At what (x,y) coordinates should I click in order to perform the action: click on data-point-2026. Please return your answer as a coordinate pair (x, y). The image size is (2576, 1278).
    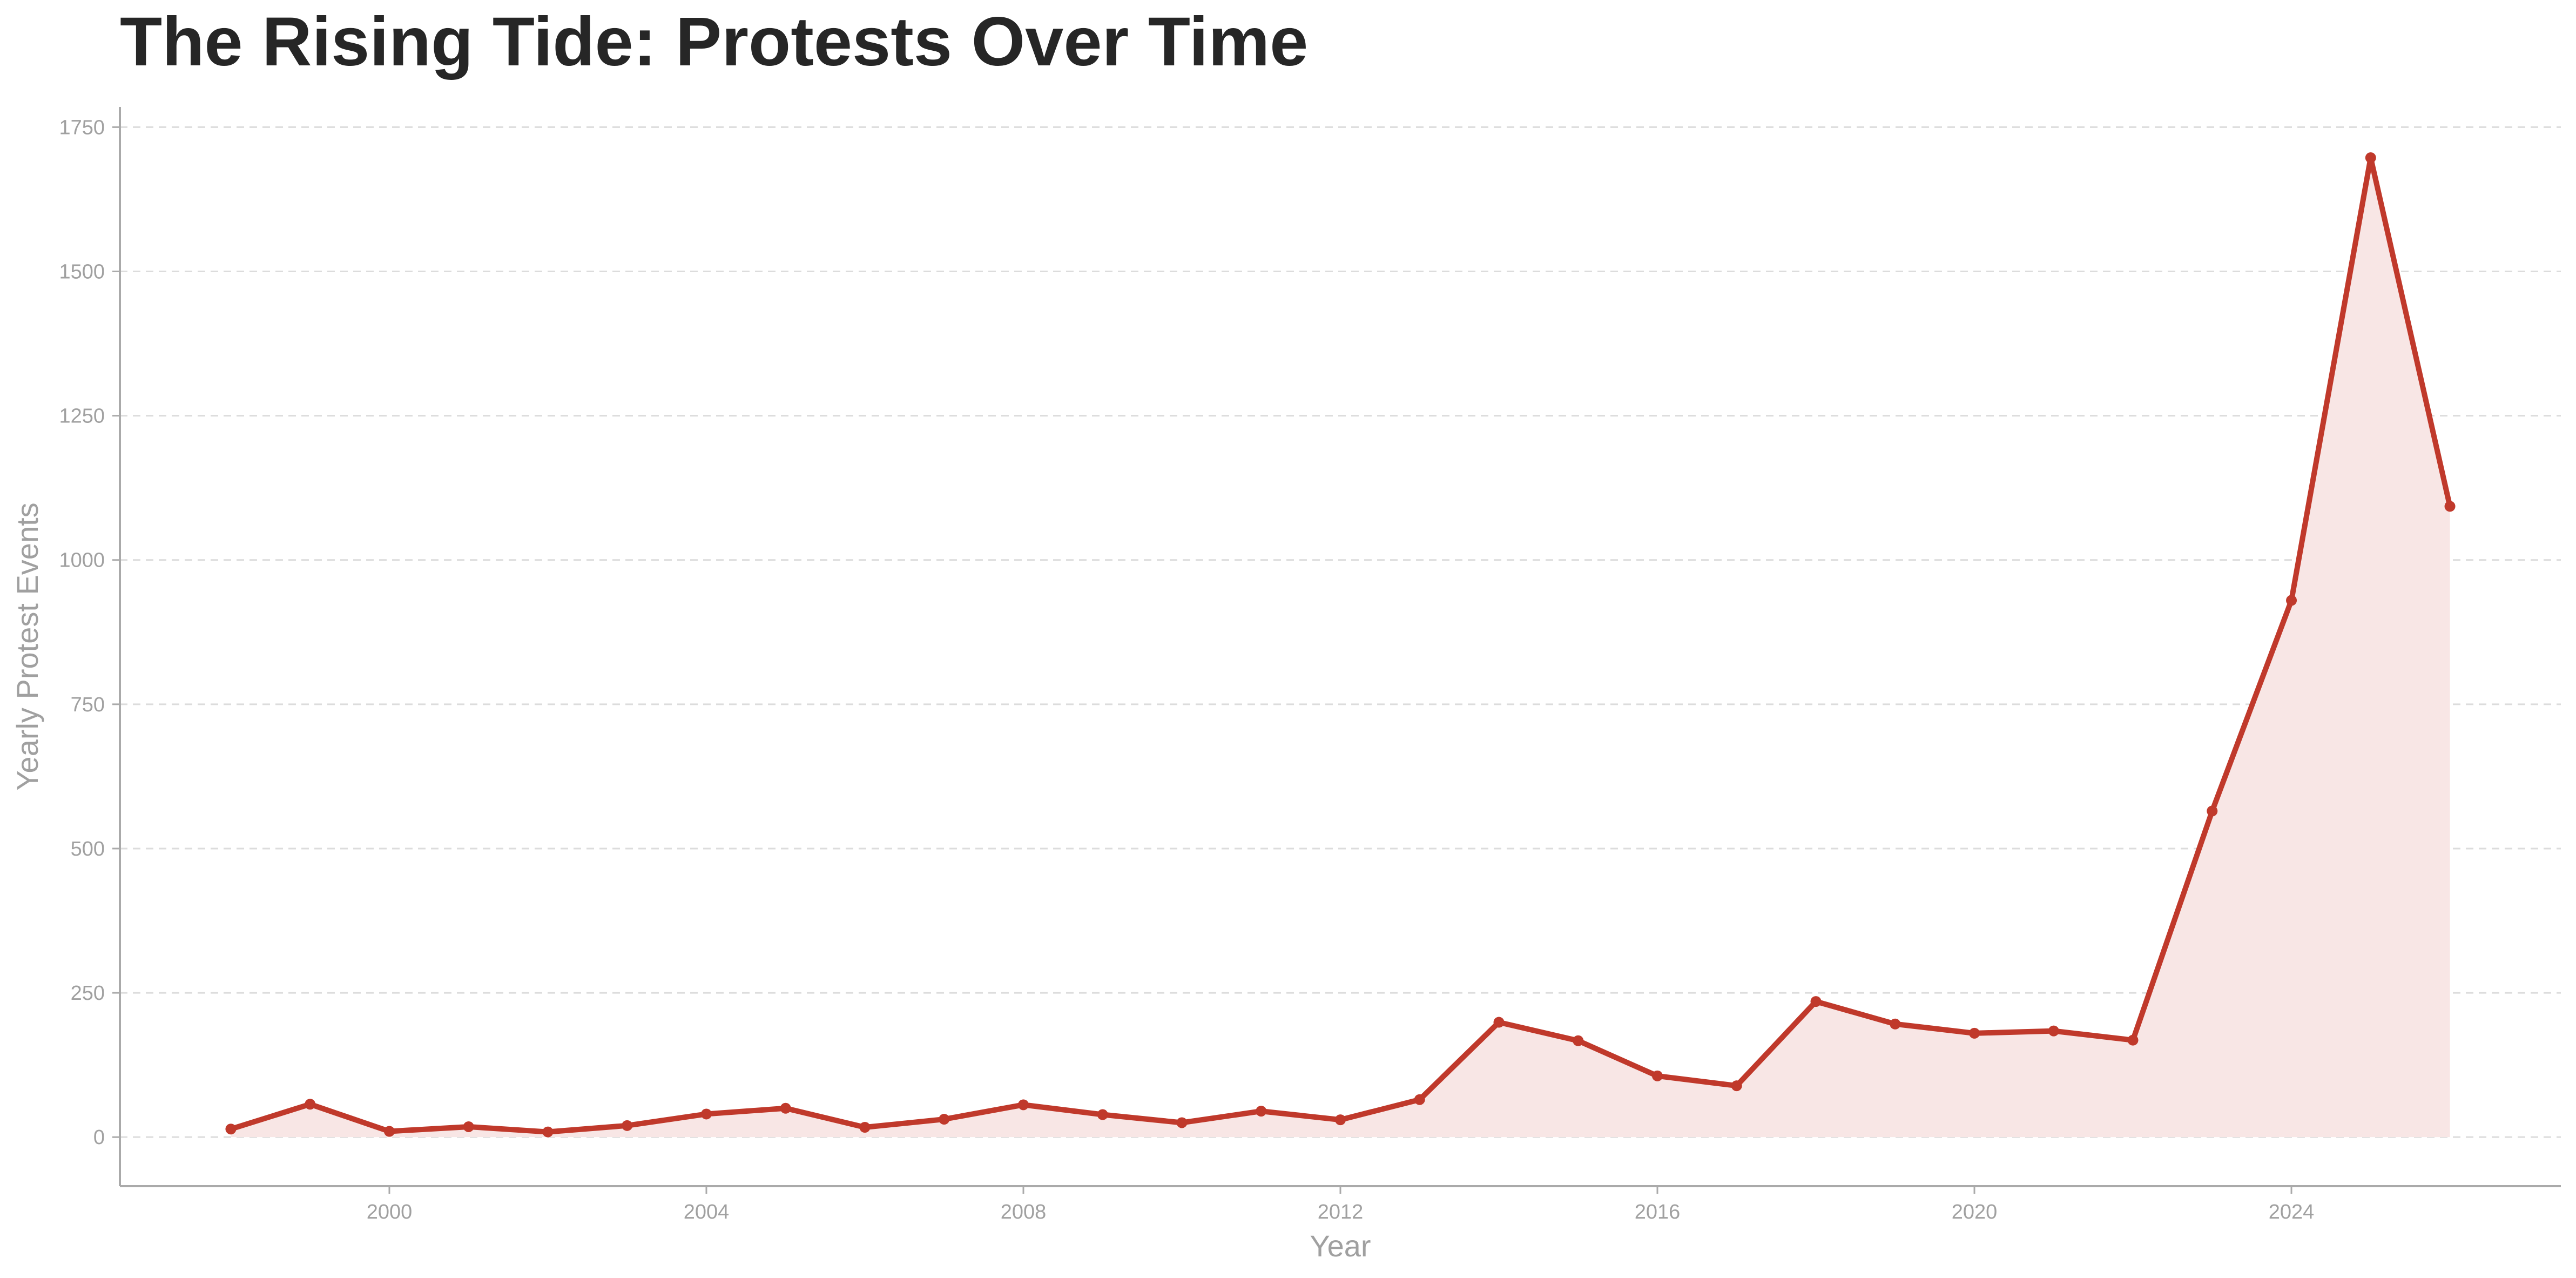
    Looking at the image, I should click on (2450, 506).